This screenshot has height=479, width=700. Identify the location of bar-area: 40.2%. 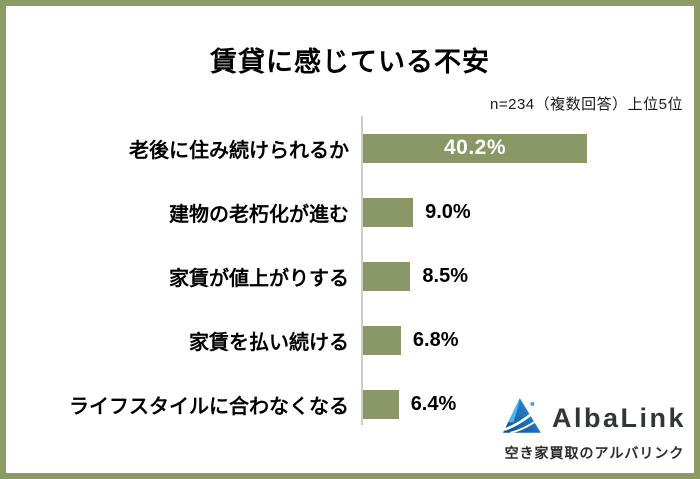
(528, 148).